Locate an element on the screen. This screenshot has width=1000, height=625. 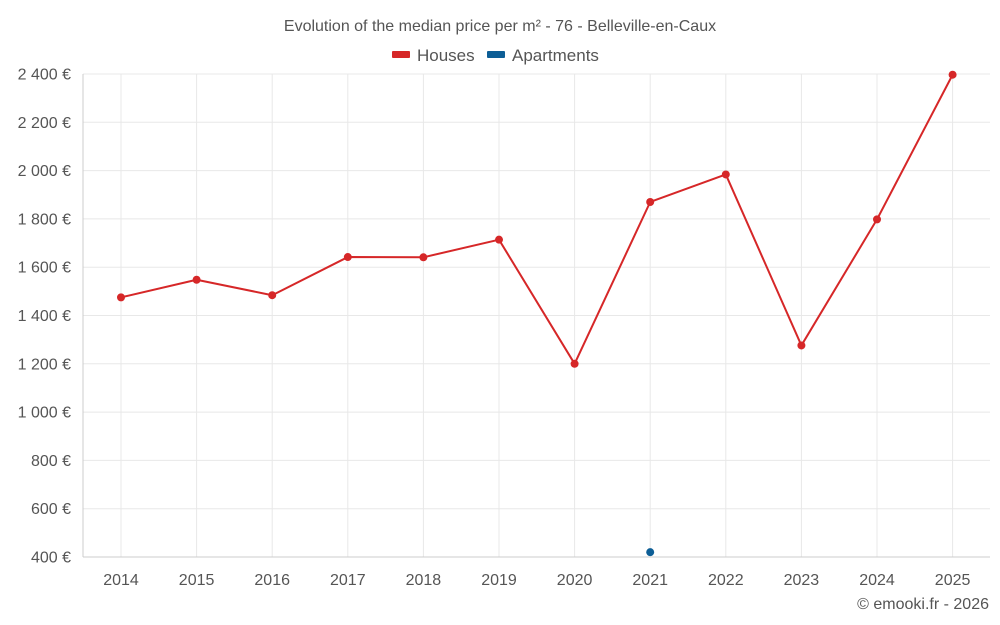
x-tick-label: 2015 is located at coordinates (197, 580).